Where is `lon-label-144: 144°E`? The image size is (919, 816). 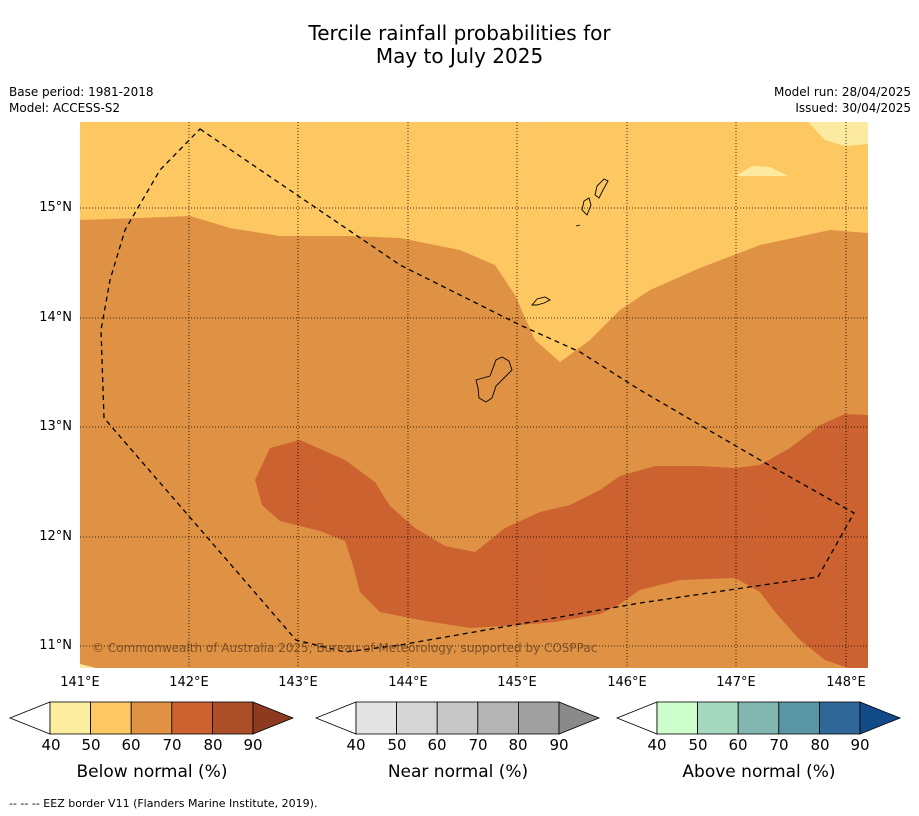 lon-label-144: 144°E is located at coordinates (408, 682).